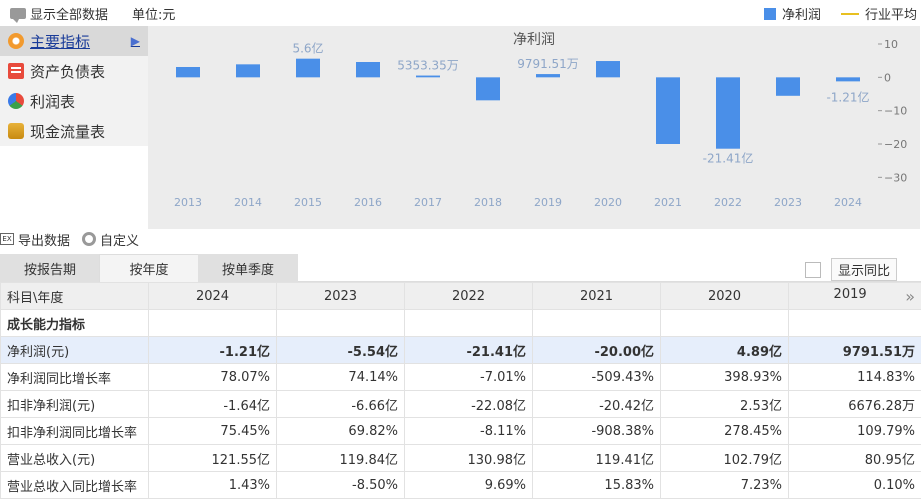 The width and height of the screenshot is (921, 504). Describe the element at coordinates (212, 296) in the screenshot. I see `header-year: 2024` at that location.